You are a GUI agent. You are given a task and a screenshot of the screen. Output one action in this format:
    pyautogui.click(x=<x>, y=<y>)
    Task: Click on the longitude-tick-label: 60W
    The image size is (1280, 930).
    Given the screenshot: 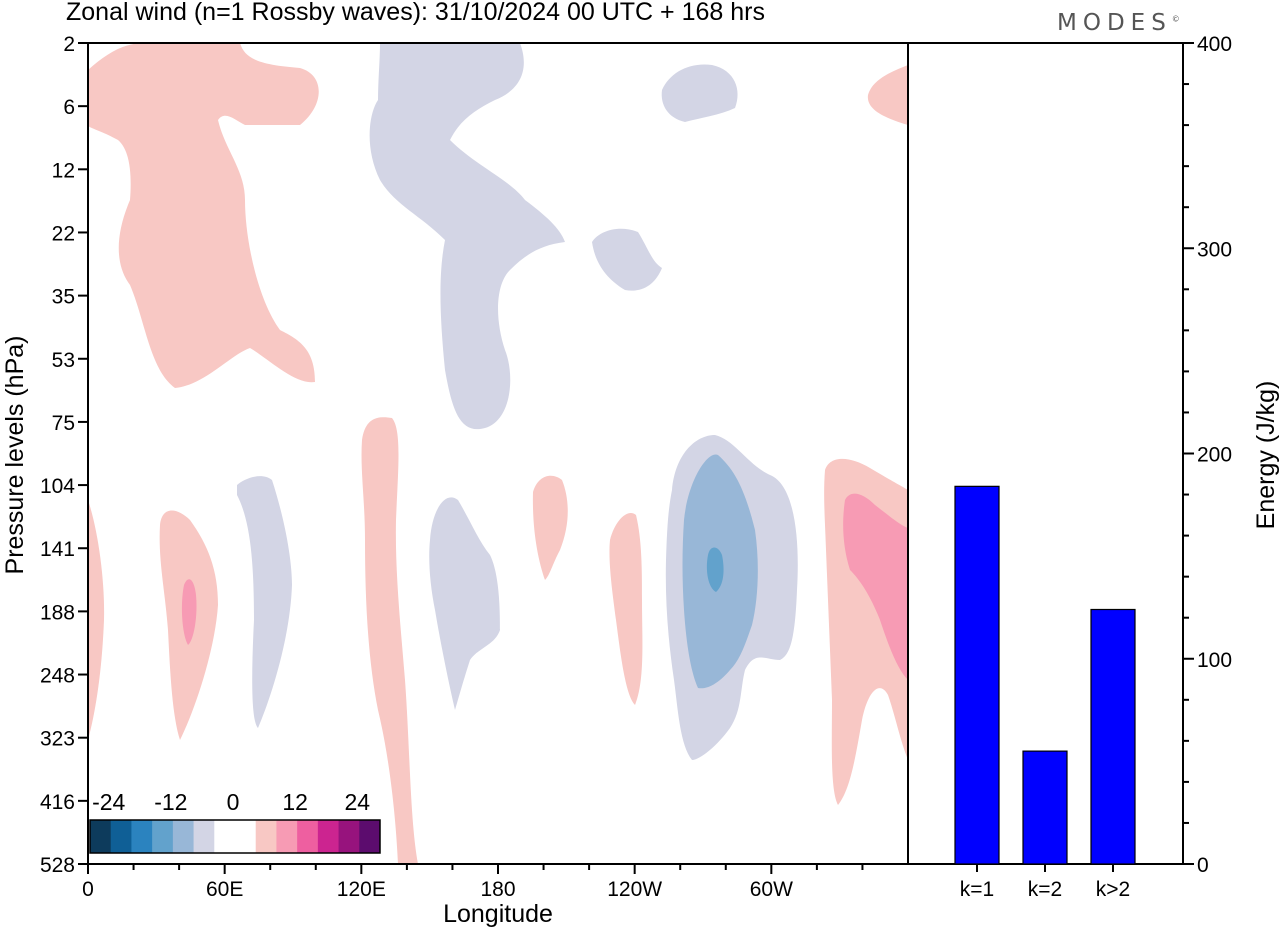 What is the action you would take?
    pyautogui.click(x=771, y=889)
    